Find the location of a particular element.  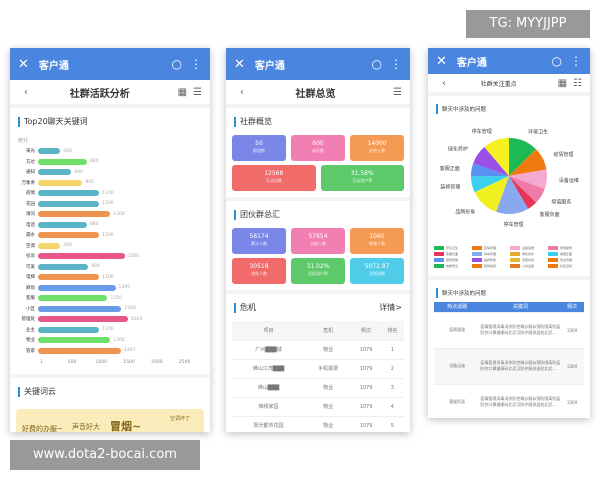

x-tick-label: 500 is located at coordinates (72, 362).